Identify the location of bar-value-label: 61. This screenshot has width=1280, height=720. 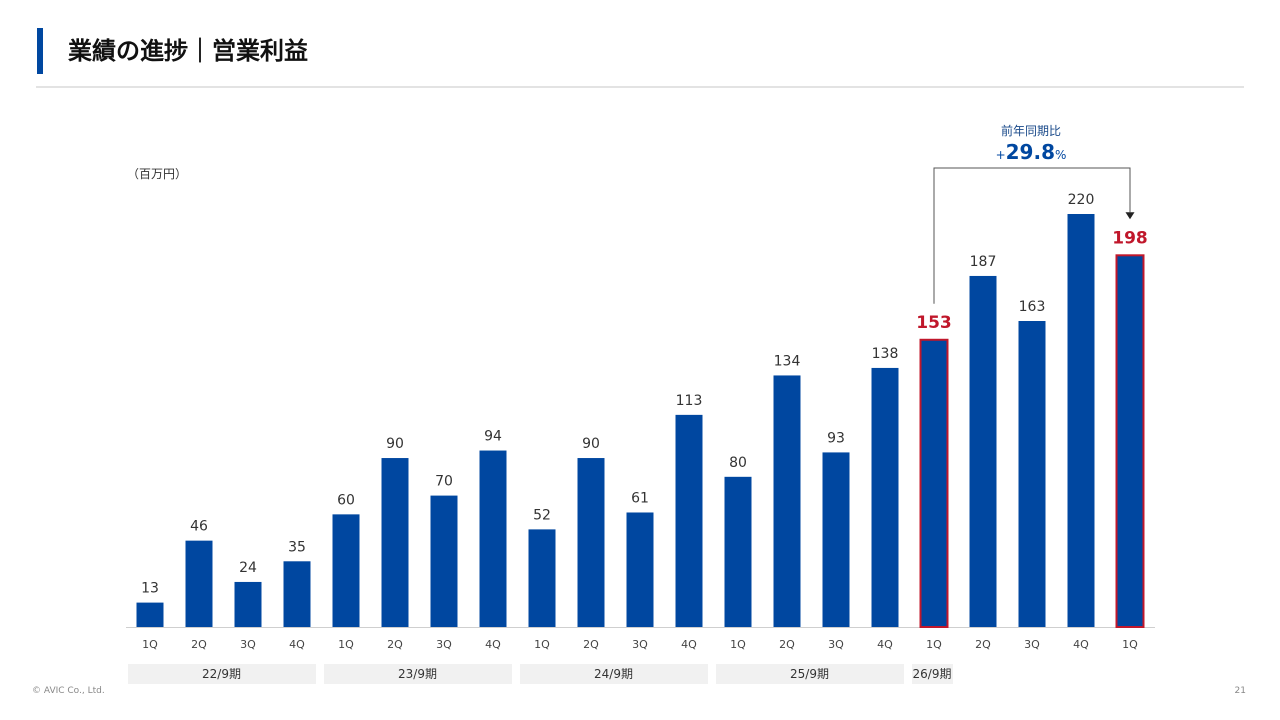
(640, 498).